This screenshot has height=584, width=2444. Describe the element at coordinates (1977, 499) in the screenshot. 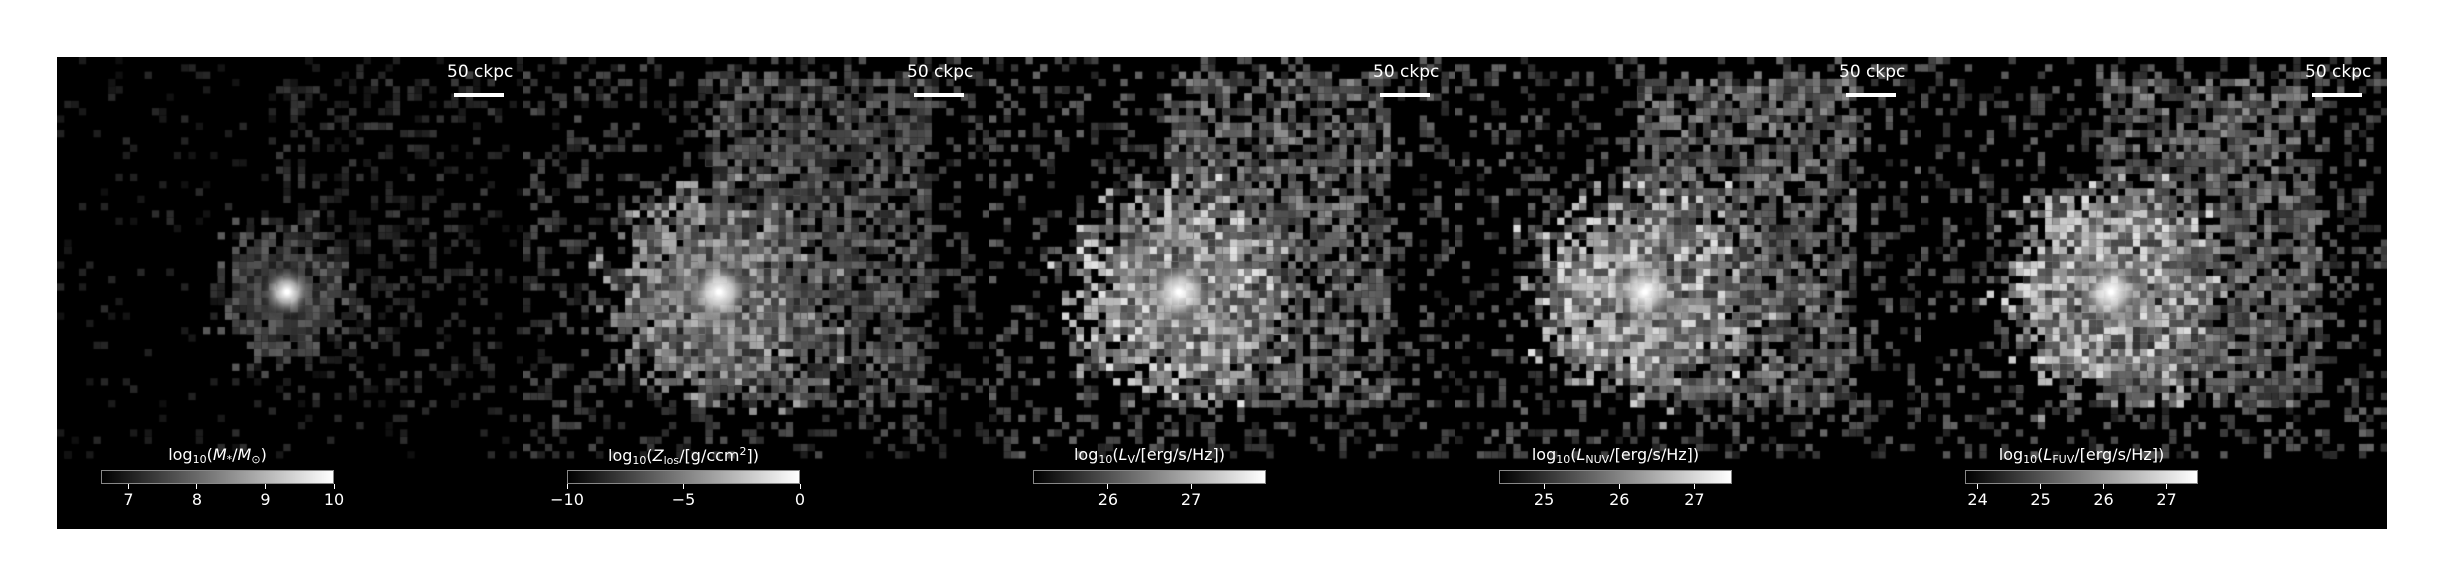

I see `colorbar-tick-label: 24` at that location.